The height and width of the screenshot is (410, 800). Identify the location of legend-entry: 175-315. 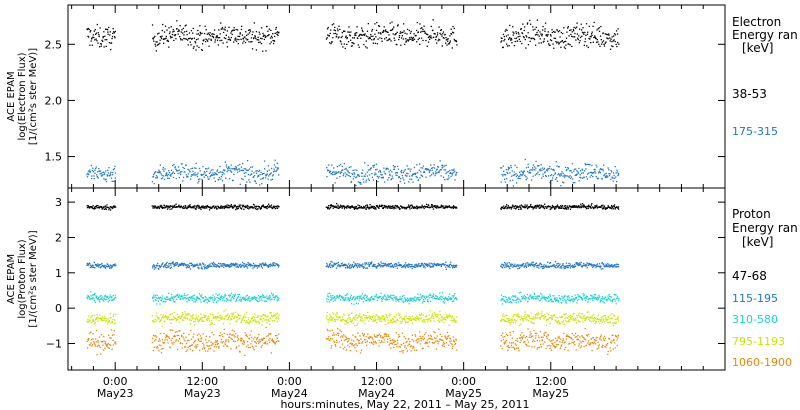
(755, 131).